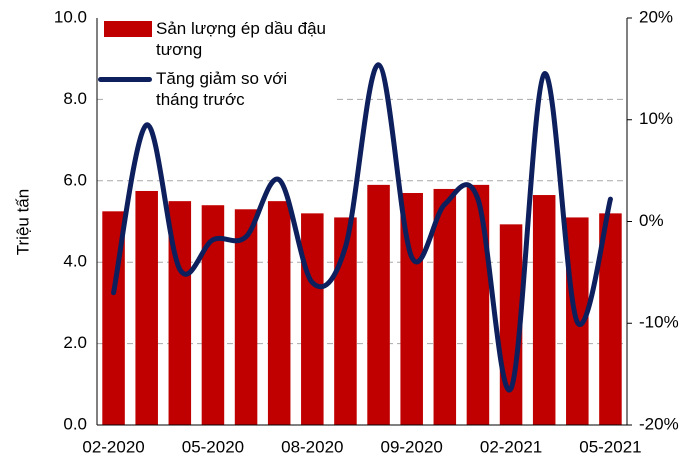 The height and width of the screenshot is (459, 693). I want to click on x-tick-label: 08-2020, so click(312, 446).